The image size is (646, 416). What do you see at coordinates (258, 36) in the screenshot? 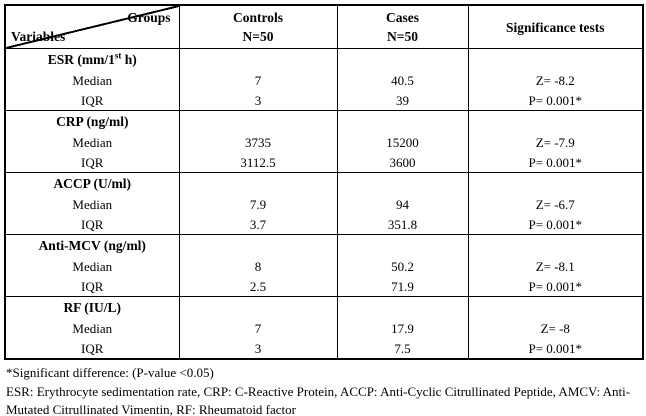
I see `controls-n-label: N=50` at bounding box center [258, 36].